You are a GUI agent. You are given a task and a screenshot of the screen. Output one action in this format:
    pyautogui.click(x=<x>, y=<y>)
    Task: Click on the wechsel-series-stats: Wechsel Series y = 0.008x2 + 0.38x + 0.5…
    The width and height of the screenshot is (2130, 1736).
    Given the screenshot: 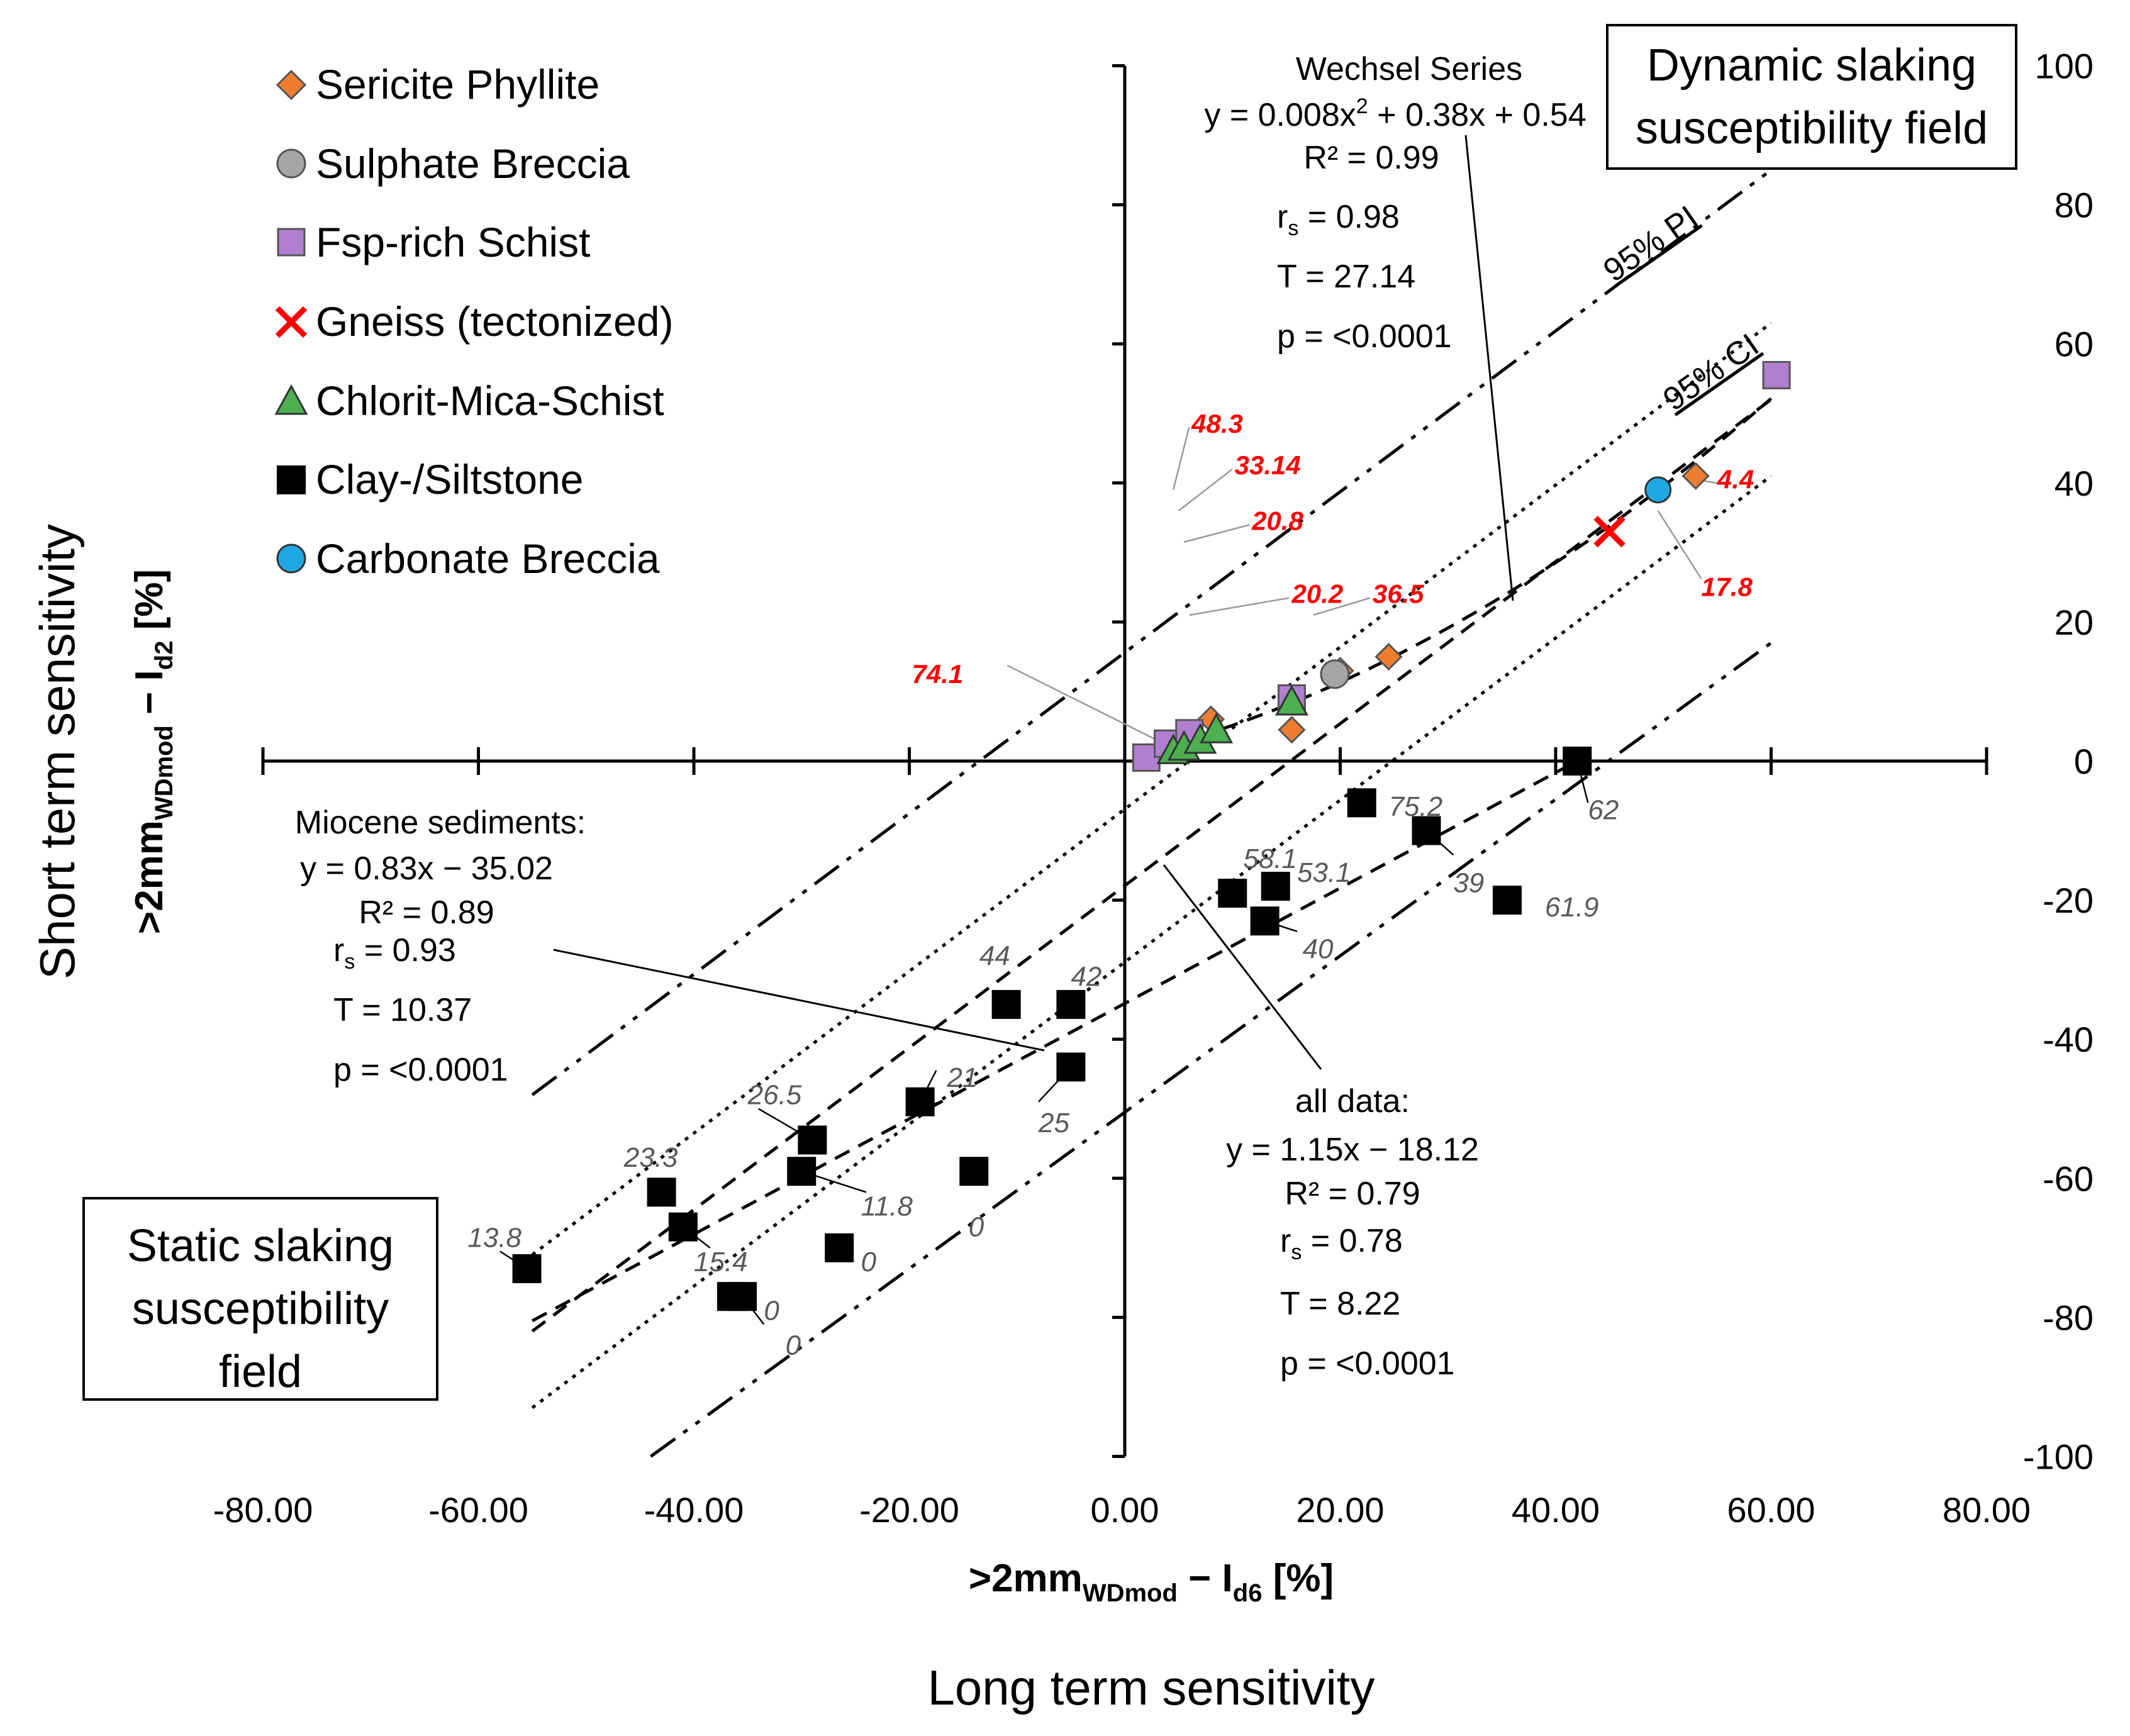 What is the action you would take?
    pyautogui.click(x=1395, y=326)
    